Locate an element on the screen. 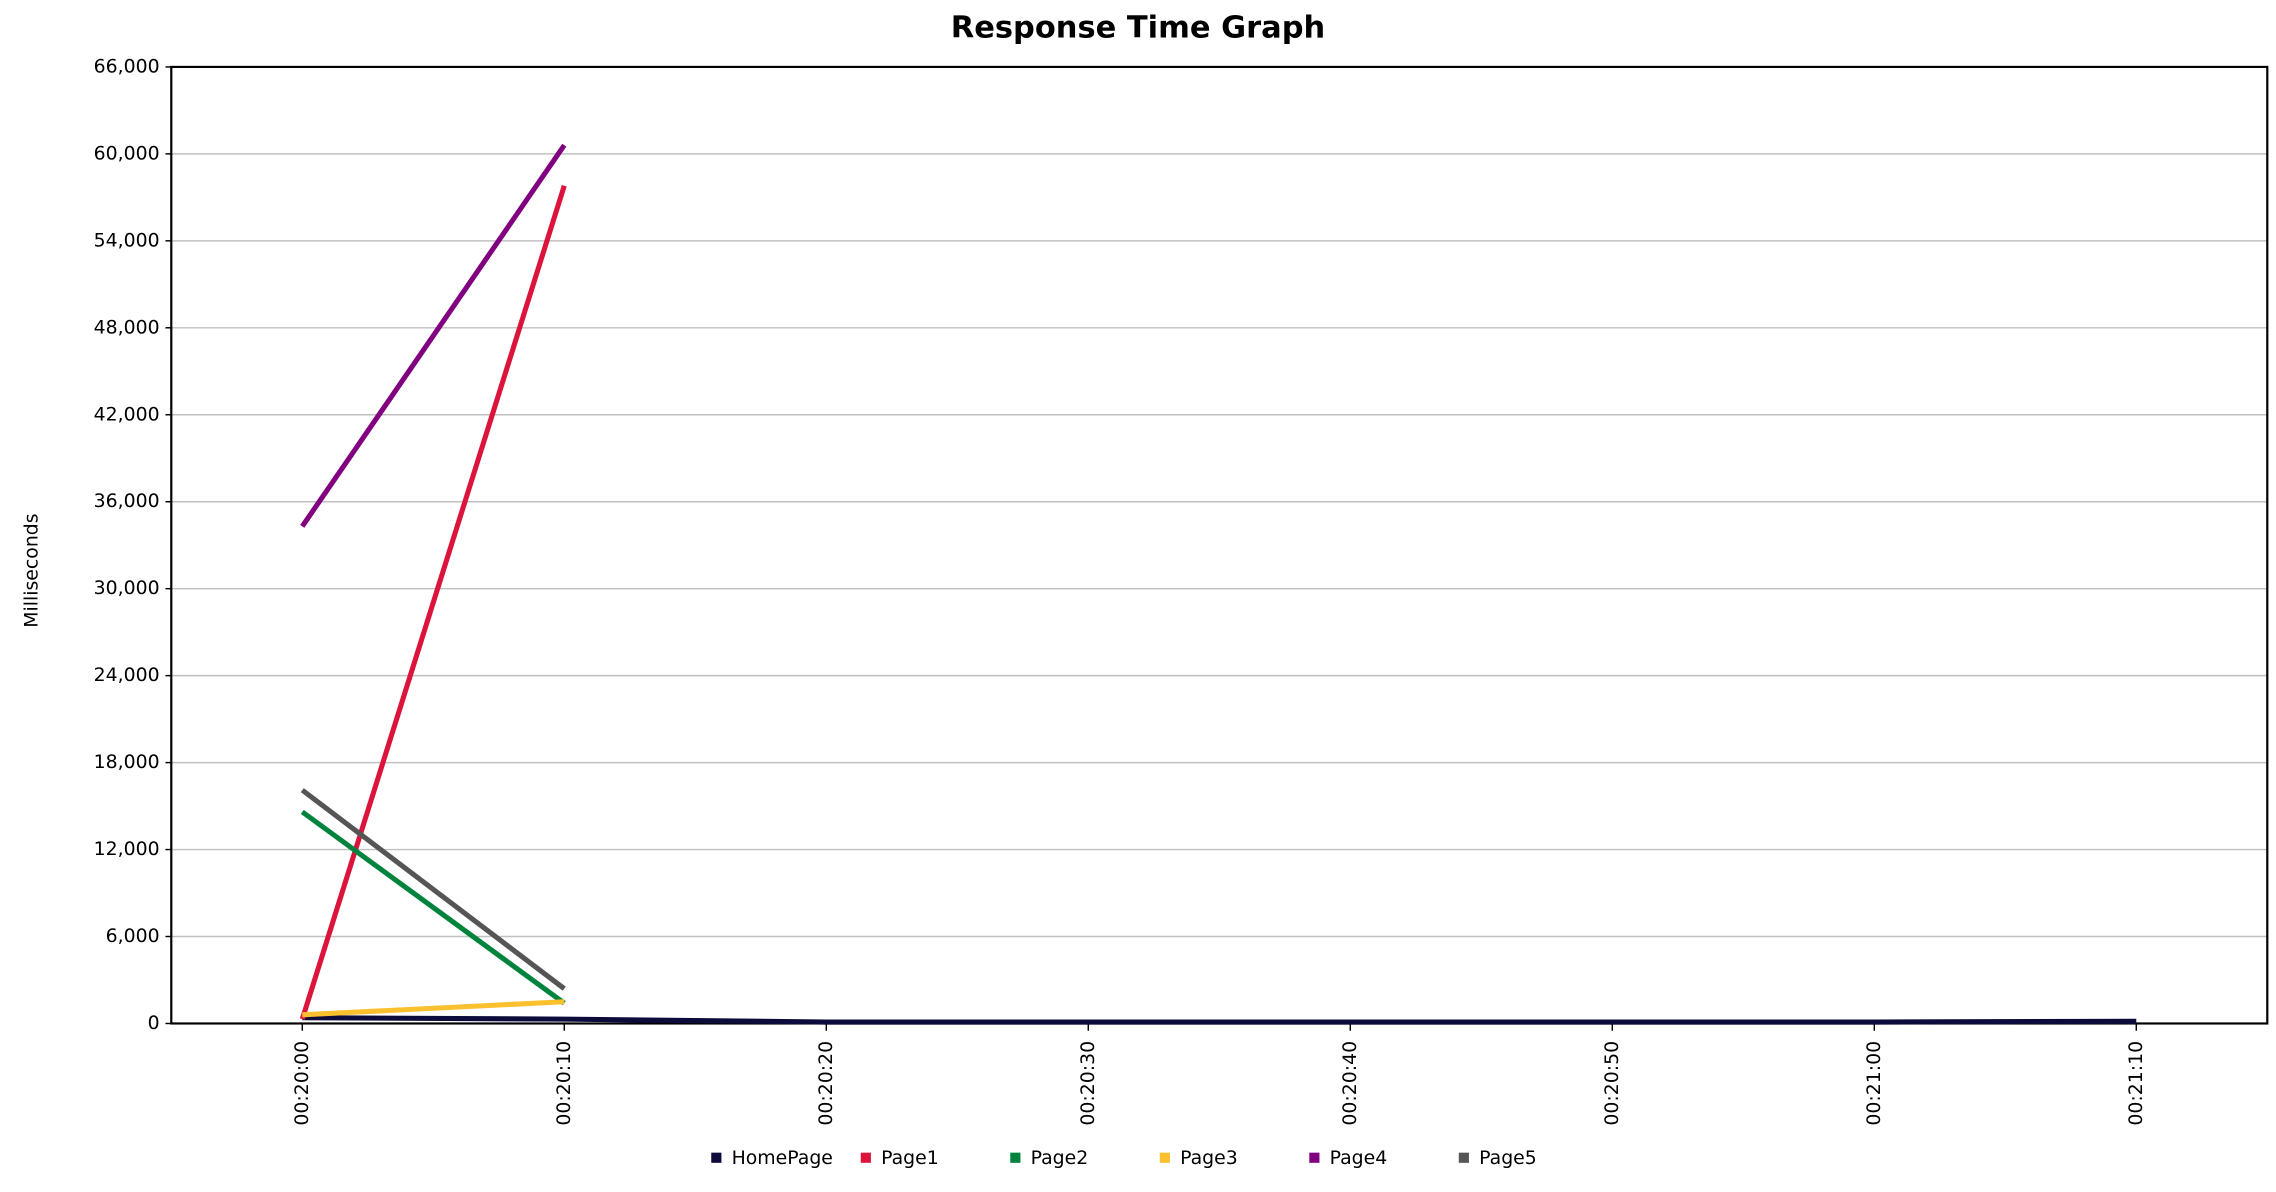  x-tick-label: 00:20:10 is located at coordinates (564, 1083).